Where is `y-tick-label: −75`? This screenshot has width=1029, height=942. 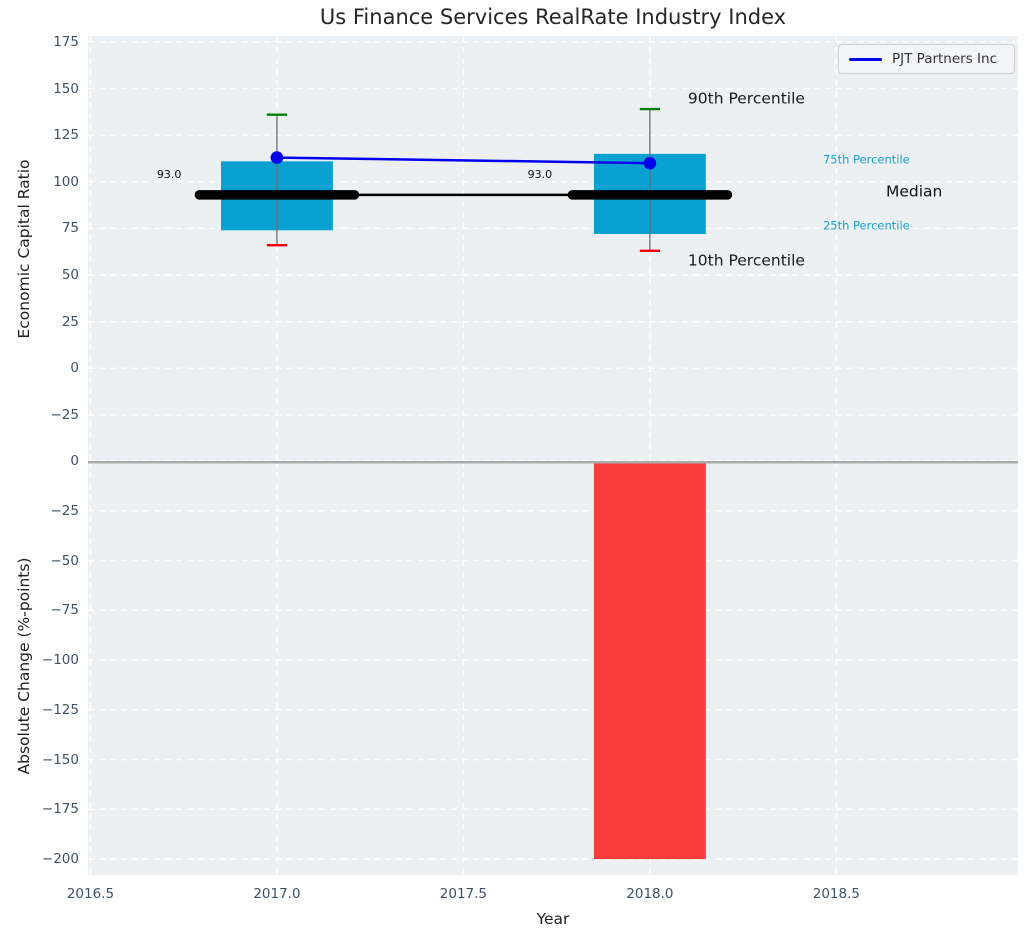 y-tick-label: −75 is located at coordinates (65, 610).